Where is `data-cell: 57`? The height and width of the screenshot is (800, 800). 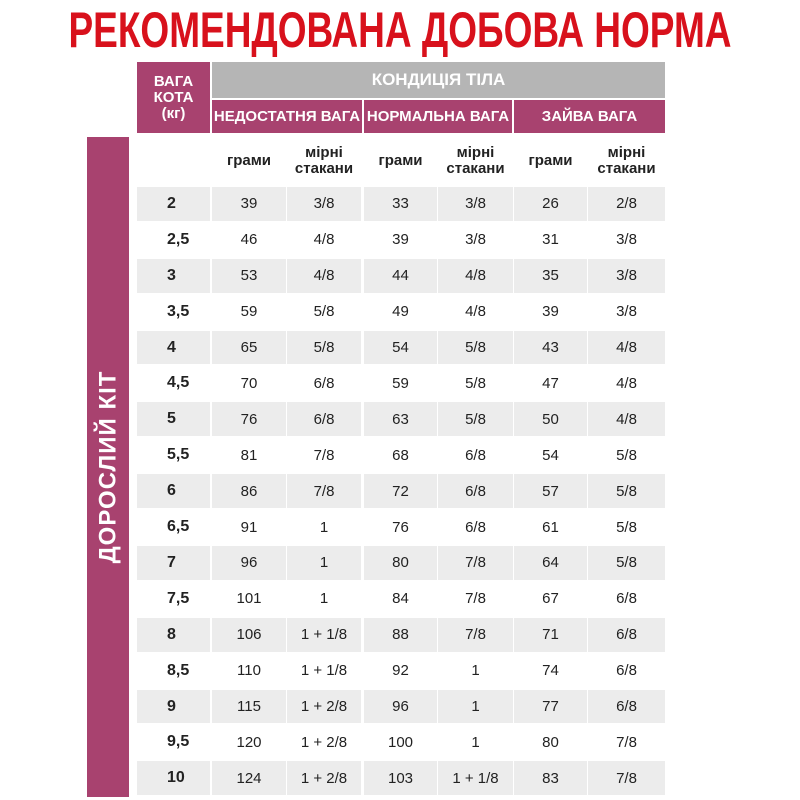 data-cell: 57 is located at coordinates (550, 491).